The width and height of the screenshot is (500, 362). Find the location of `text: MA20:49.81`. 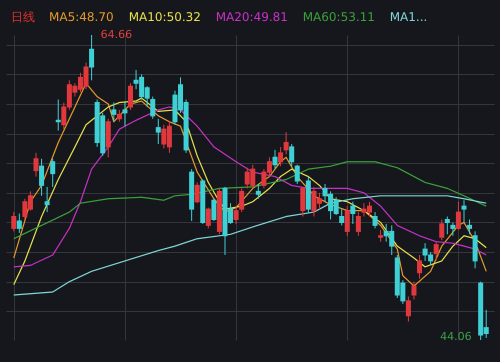

text: MA20:49.81 is located at coordinates (252, 17).